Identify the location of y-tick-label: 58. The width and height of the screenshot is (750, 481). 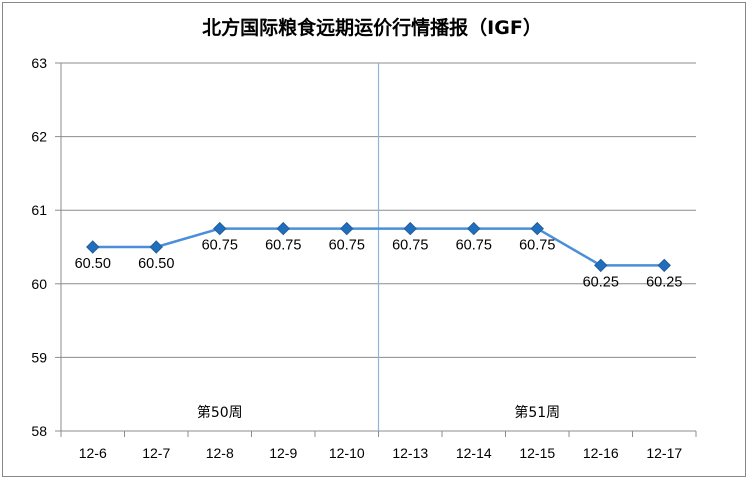
(39, 431).